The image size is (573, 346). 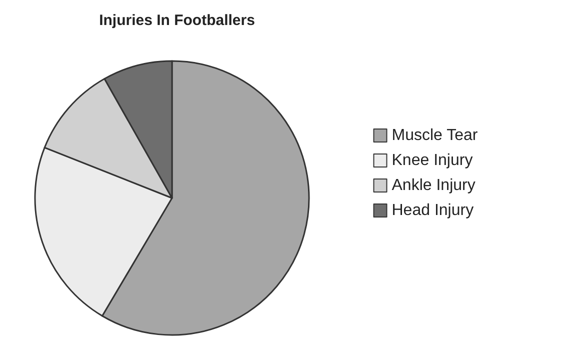 What do you see at coordinates (432, 160) in the screenshot?
I see `legend-label: Knee Injury` at bounding box center [432, 160].